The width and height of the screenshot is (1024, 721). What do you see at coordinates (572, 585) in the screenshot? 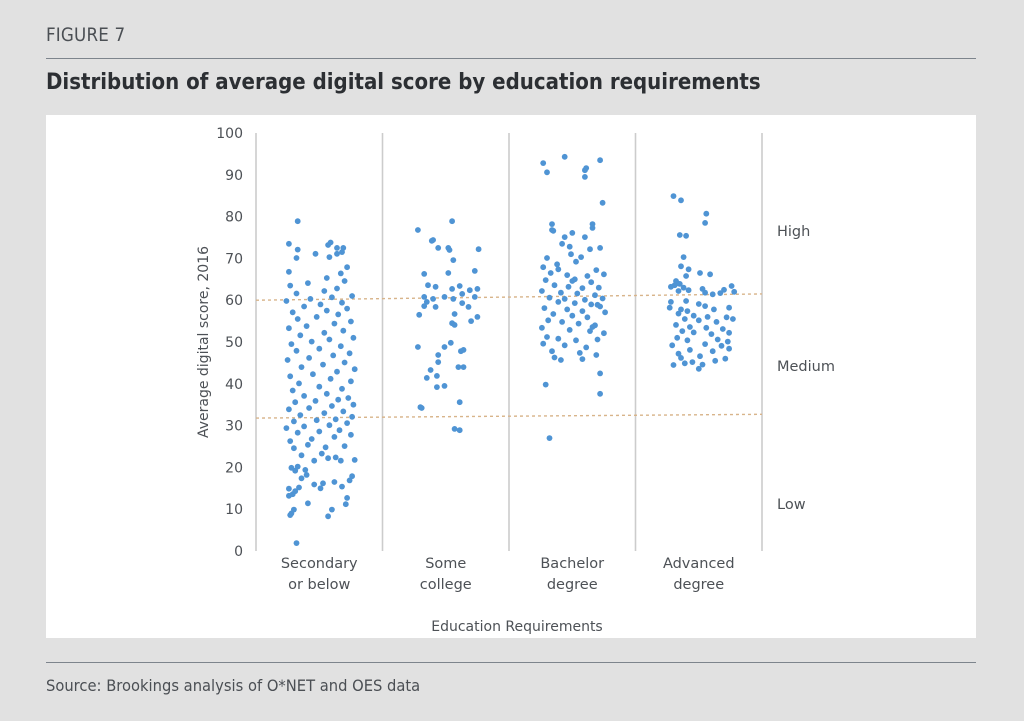
I see `x-tick-label-bachelor-line2: degree` at bounding box center [572, 585].